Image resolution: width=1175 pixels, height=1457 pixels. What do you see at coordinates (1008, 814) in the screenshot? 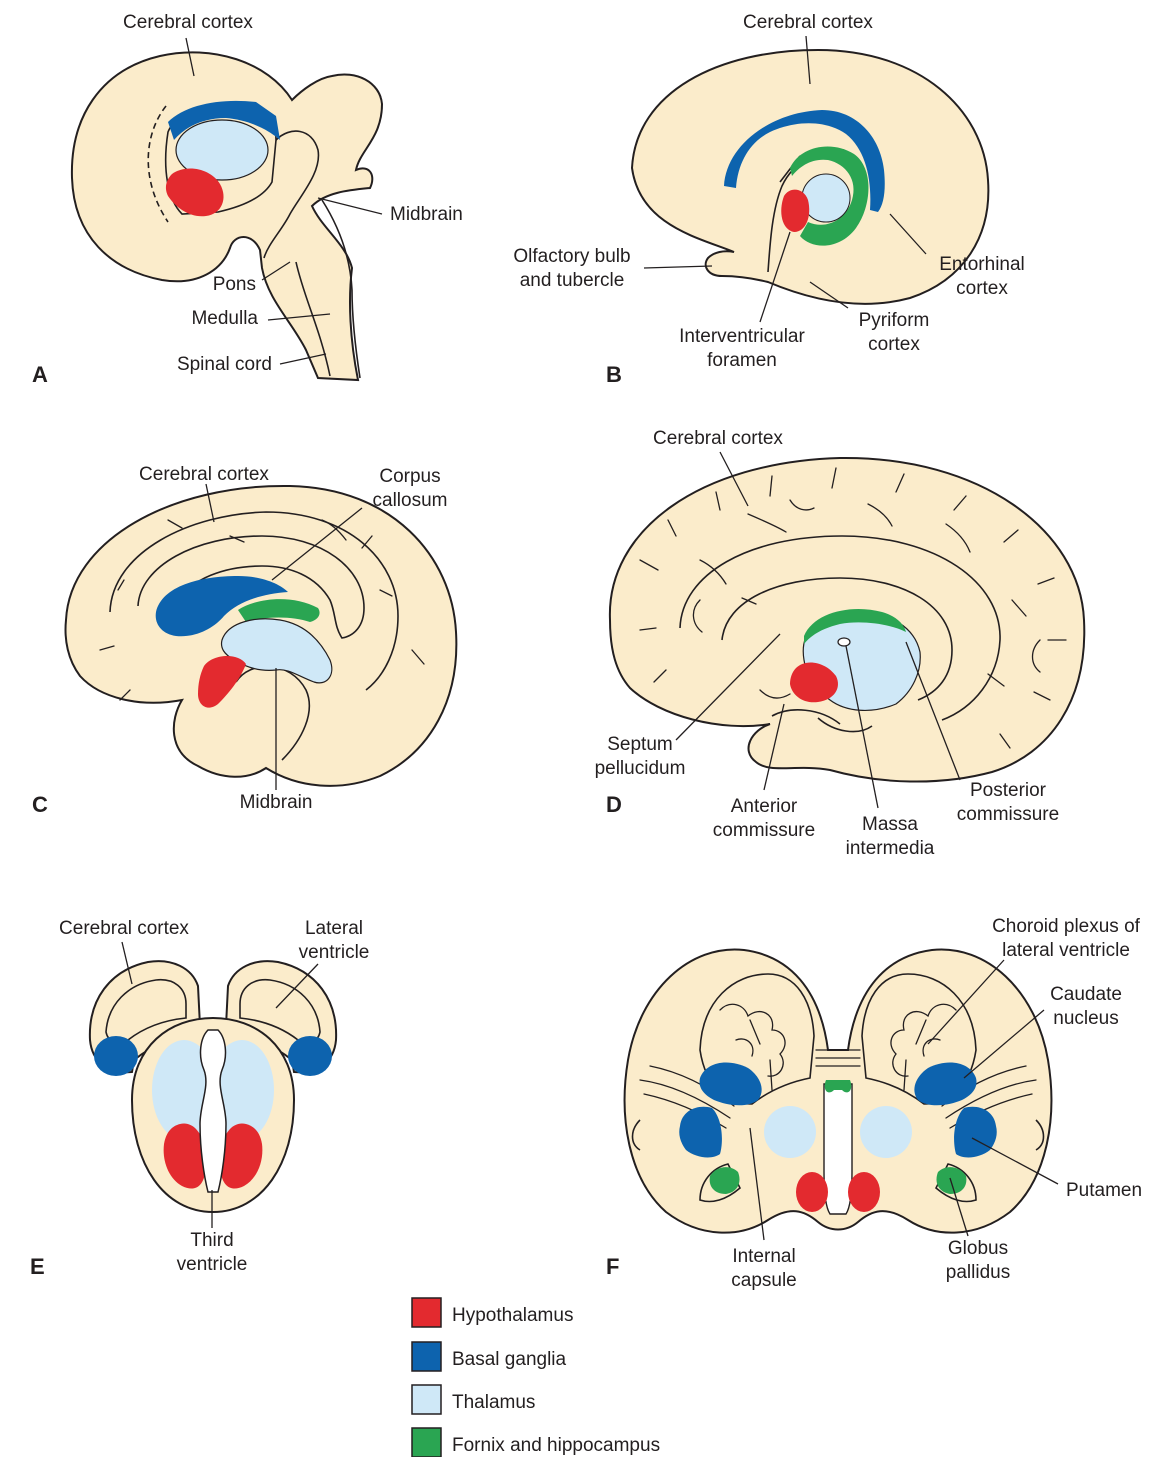
I see `label-d-posterior-2: commissure` at bounding box center [1008, 814].